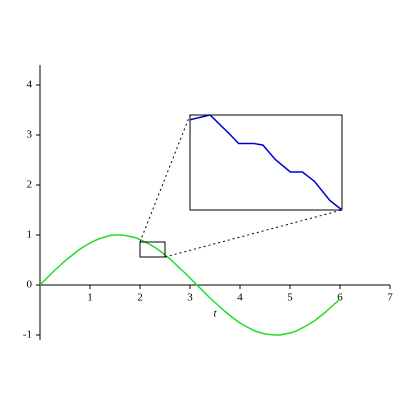 This screenshot has height=405, width=400. What do you see at coordinates (90, 298) in the screenshot?
I see `x-tick-label: 1` at bounding box center [90, 298].